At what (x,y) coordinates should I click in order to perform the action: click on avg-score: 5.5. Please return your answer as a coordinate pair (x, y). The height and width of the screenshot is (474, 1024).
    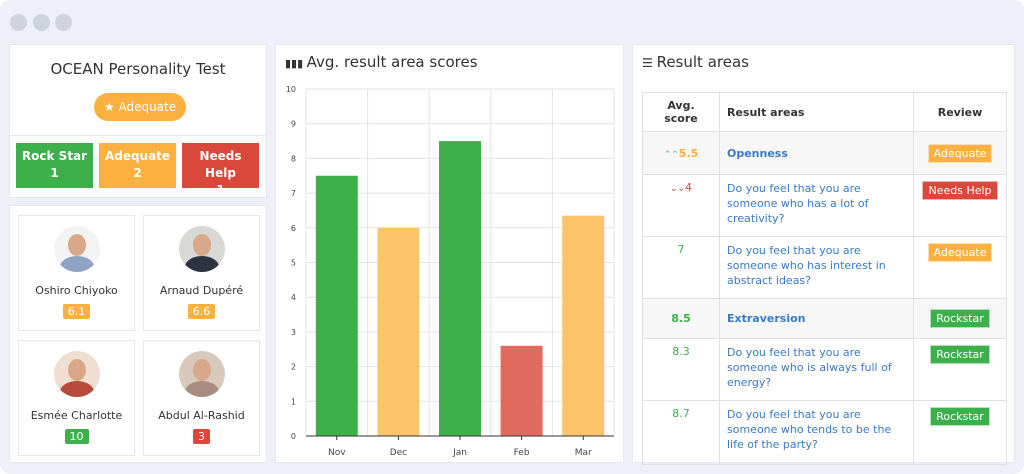
    Looking at the image, I should click on (688, 153).